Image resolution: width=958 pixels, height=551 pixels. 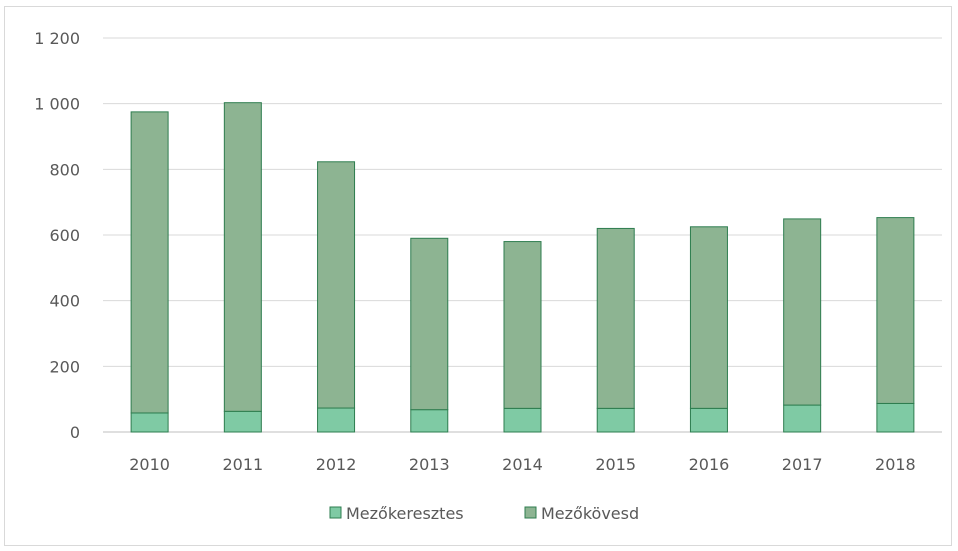 I want to click on y-axis-ticks: 0 200 400 600 800 1 000 1 200, so click(x=57, y=235).